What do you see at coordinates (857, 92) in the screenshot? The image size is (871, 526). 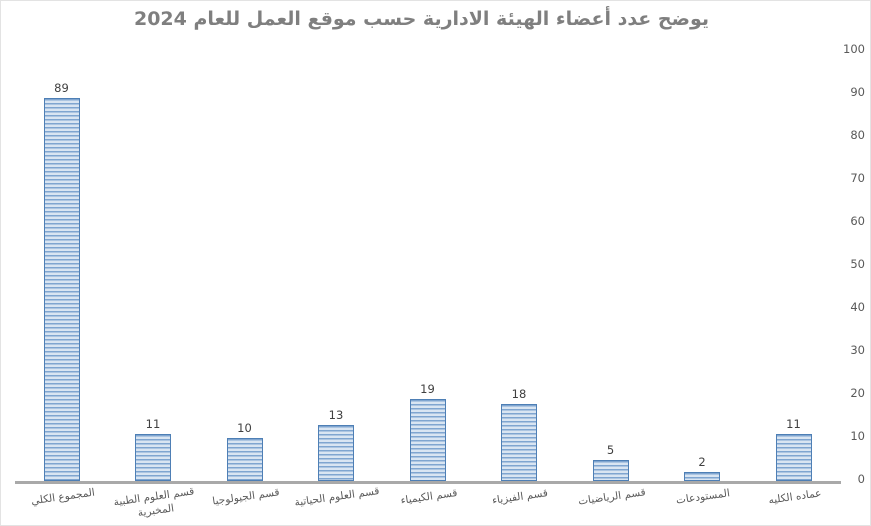 I see `y-axis-tick-label: 90` at bounding box center [857, 92].